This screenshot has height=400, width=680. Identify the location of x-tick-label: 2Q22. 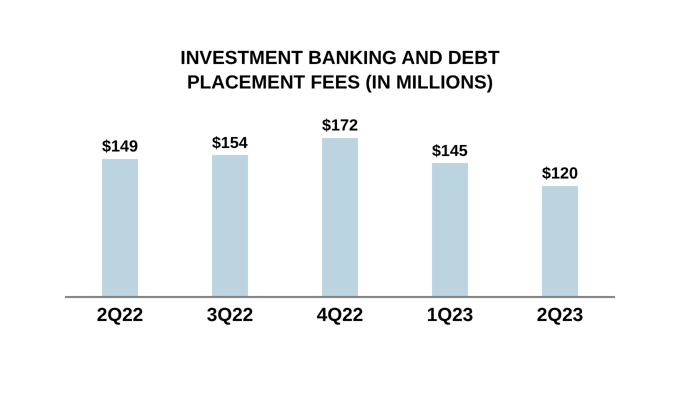
(120, 315).